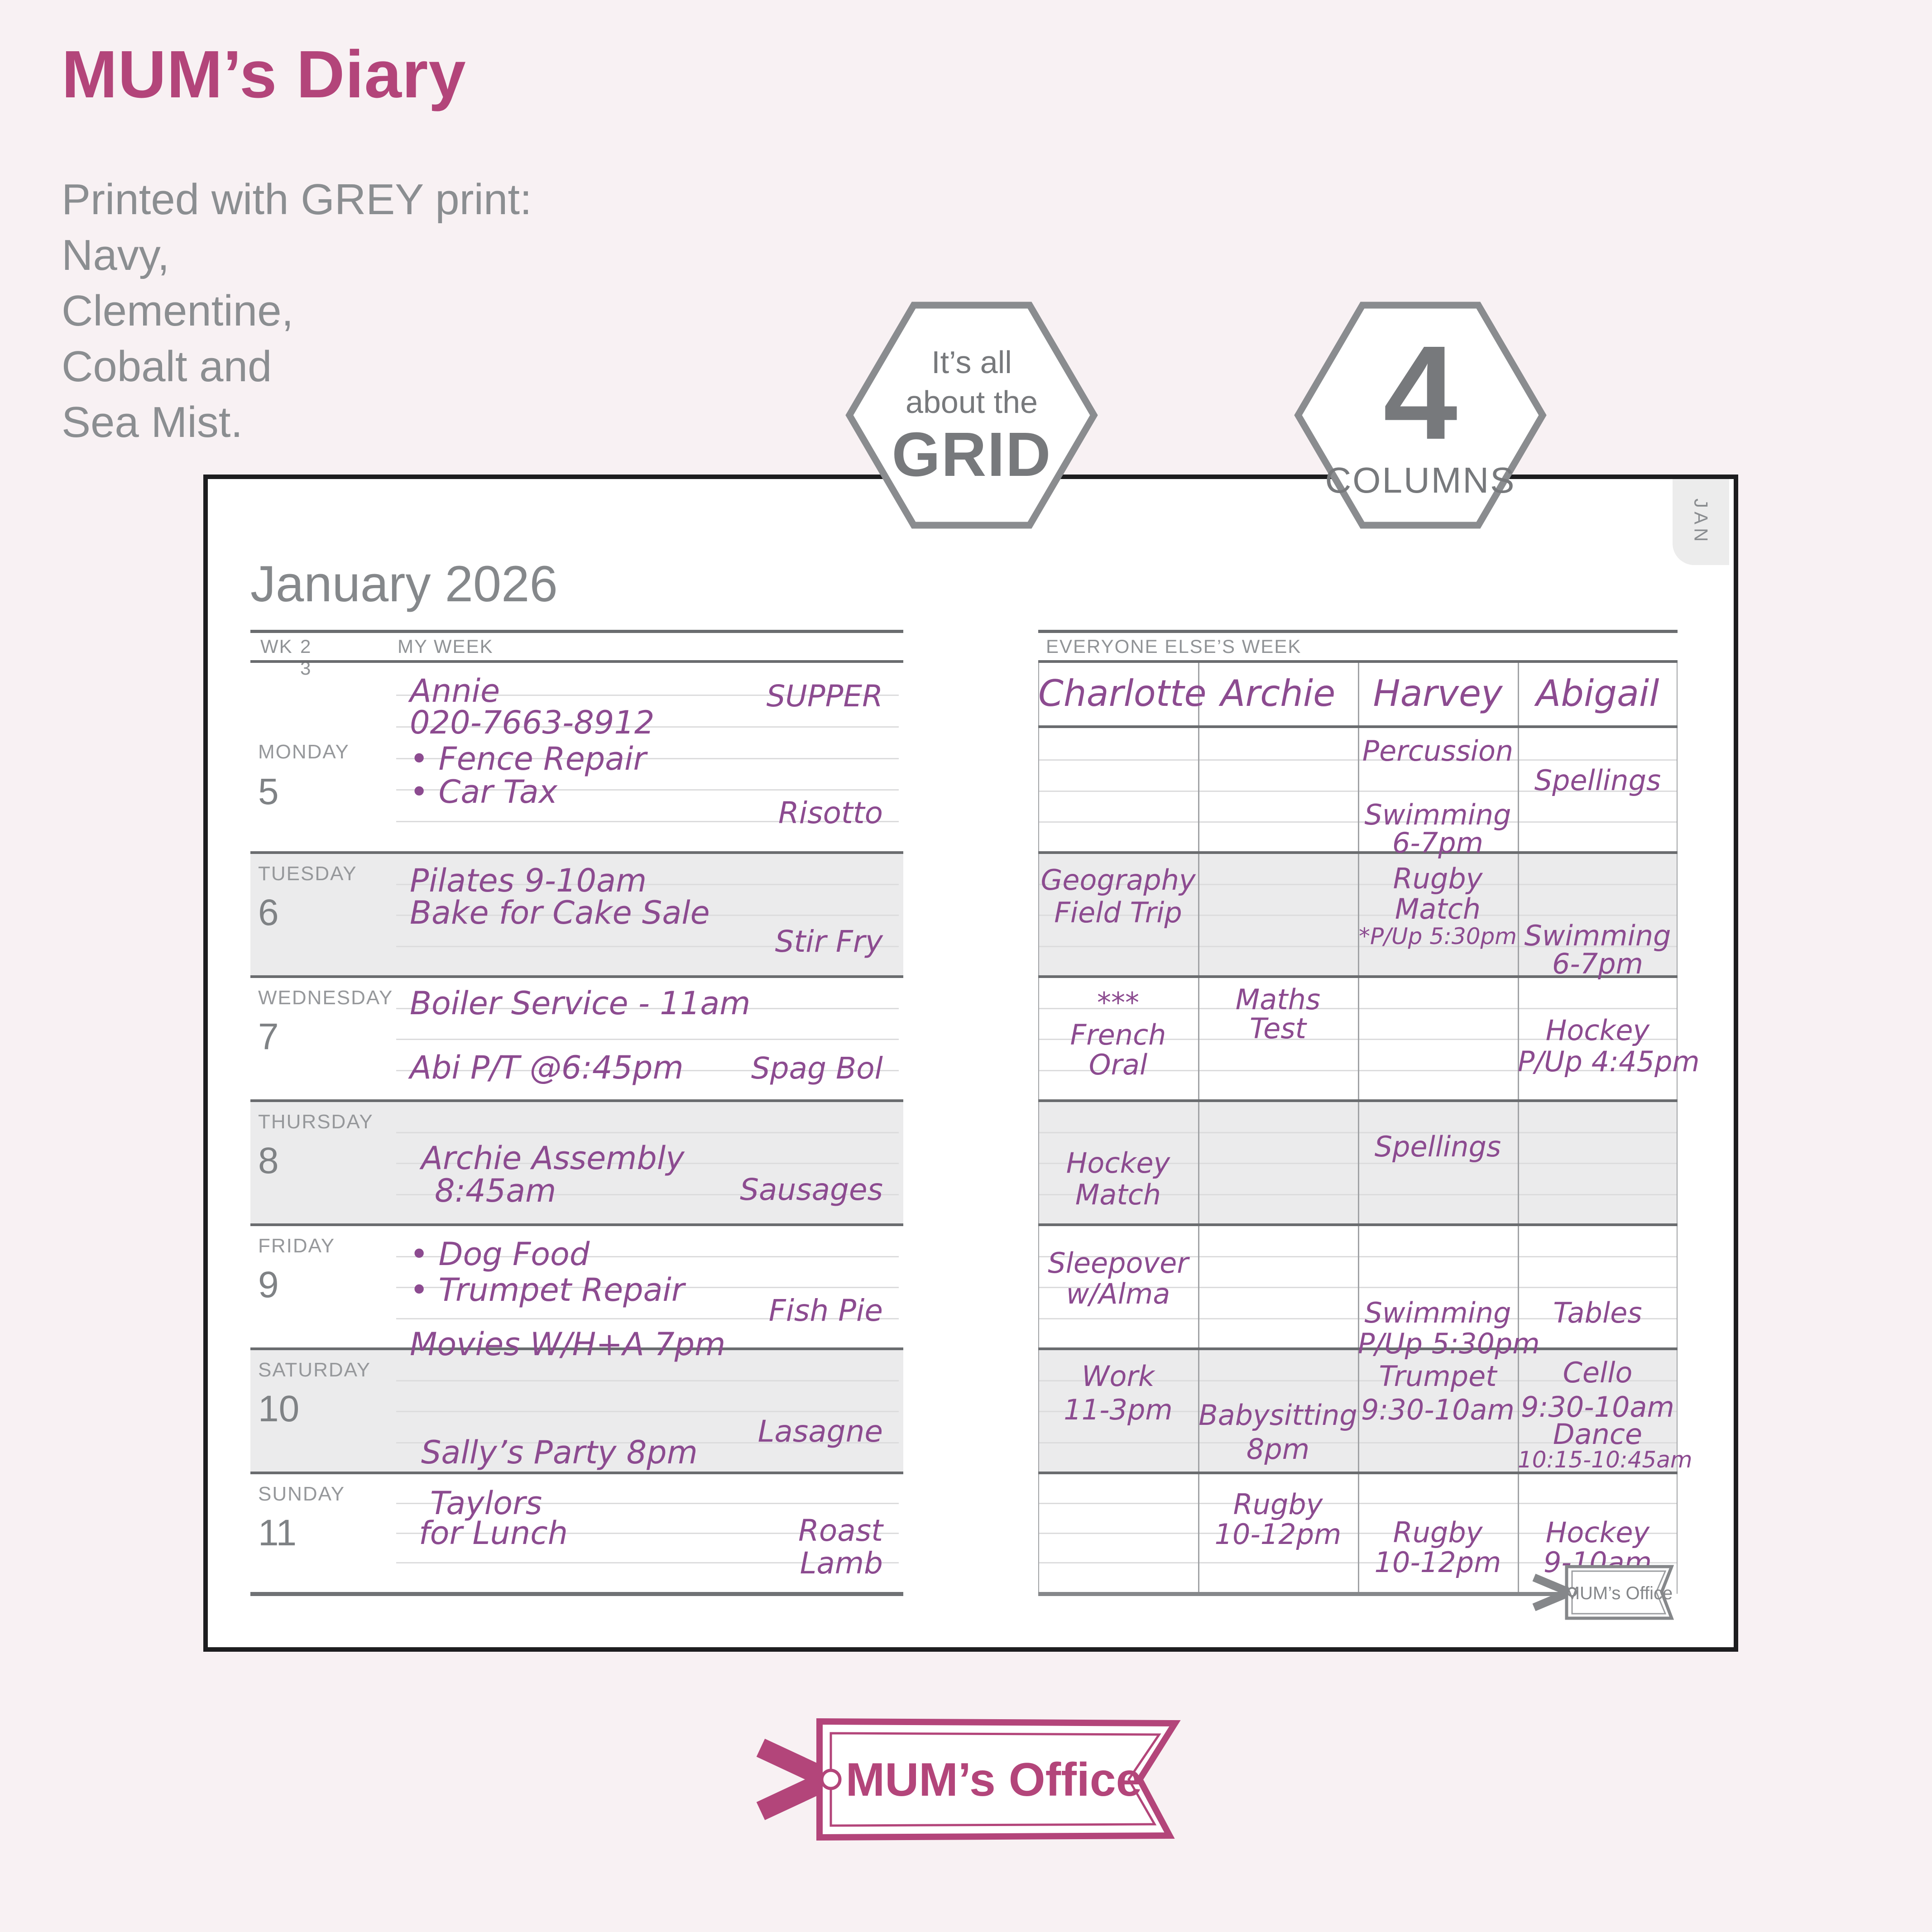  Describe the element at coordinates (279, 1408) in the screenshot. I see `day-number: 10` at that location.